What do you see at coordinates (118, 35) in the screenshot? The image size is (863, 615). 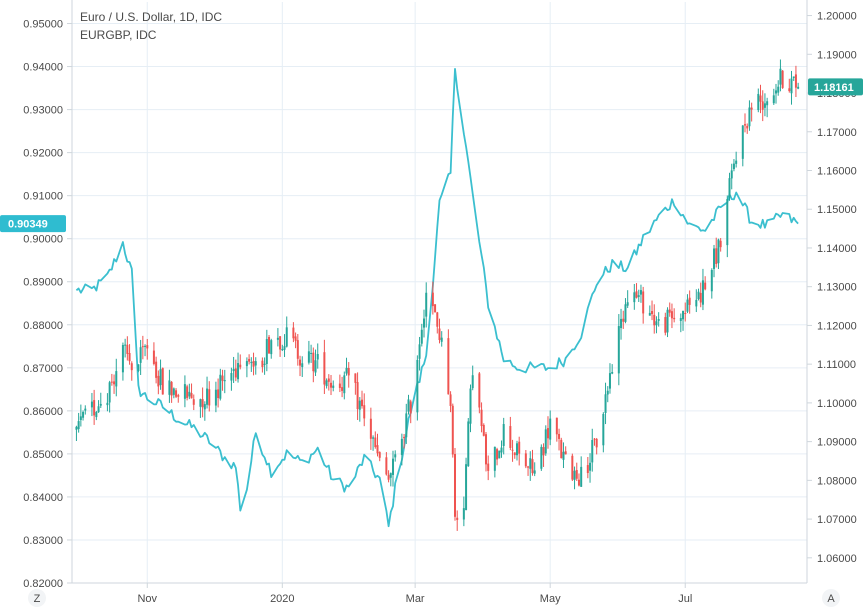 I see `legend-compare: EURGBP, IDC` at bounding box center [118, 35].